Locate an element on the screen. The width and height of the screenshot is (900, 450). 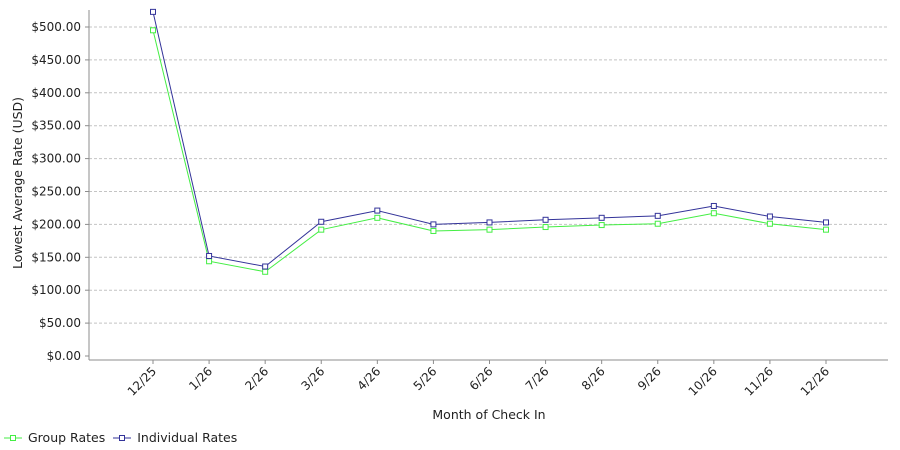
legend-swatch-individual-rates is located at coordinates (122, 437).